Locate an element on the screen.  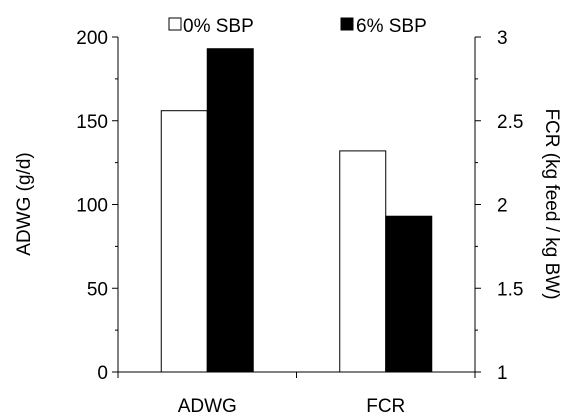
x-tick-label-0: ADWG is located at coordinates (207, 406).